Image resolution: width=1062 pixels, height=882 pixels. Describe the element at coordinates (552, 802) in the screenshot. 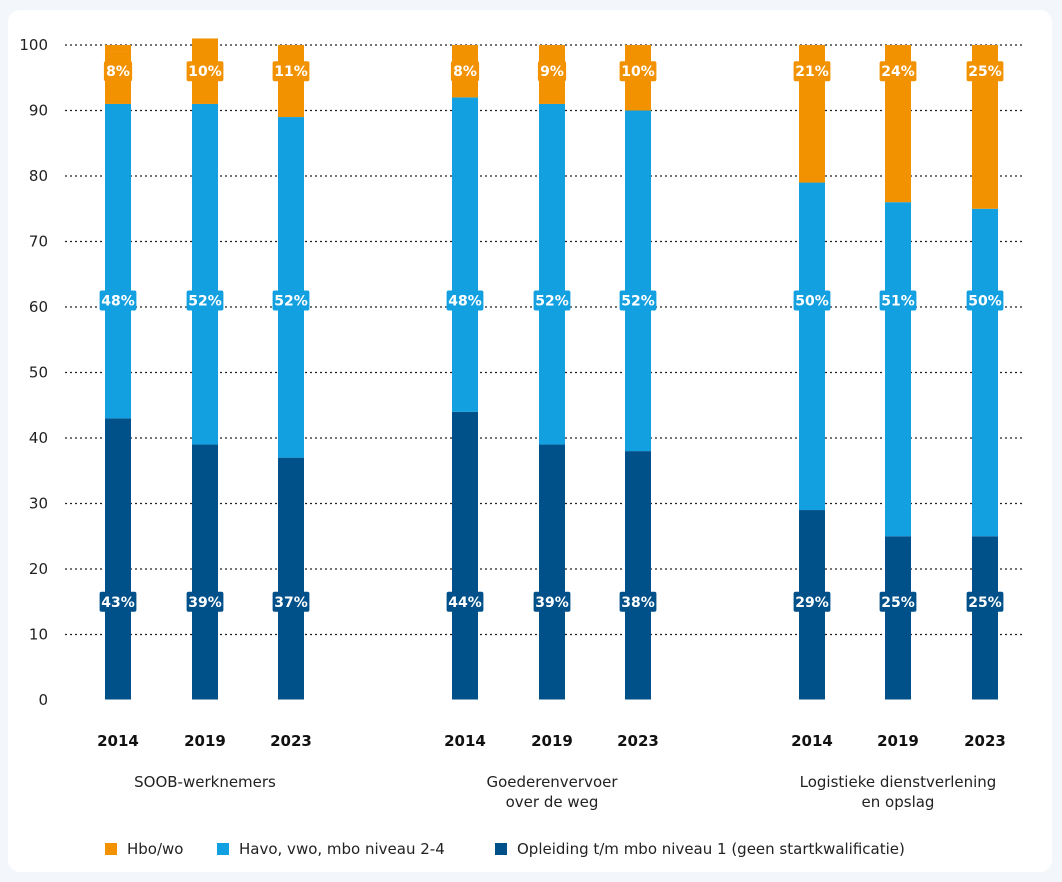

I see `group-label: over de weg` at that location.